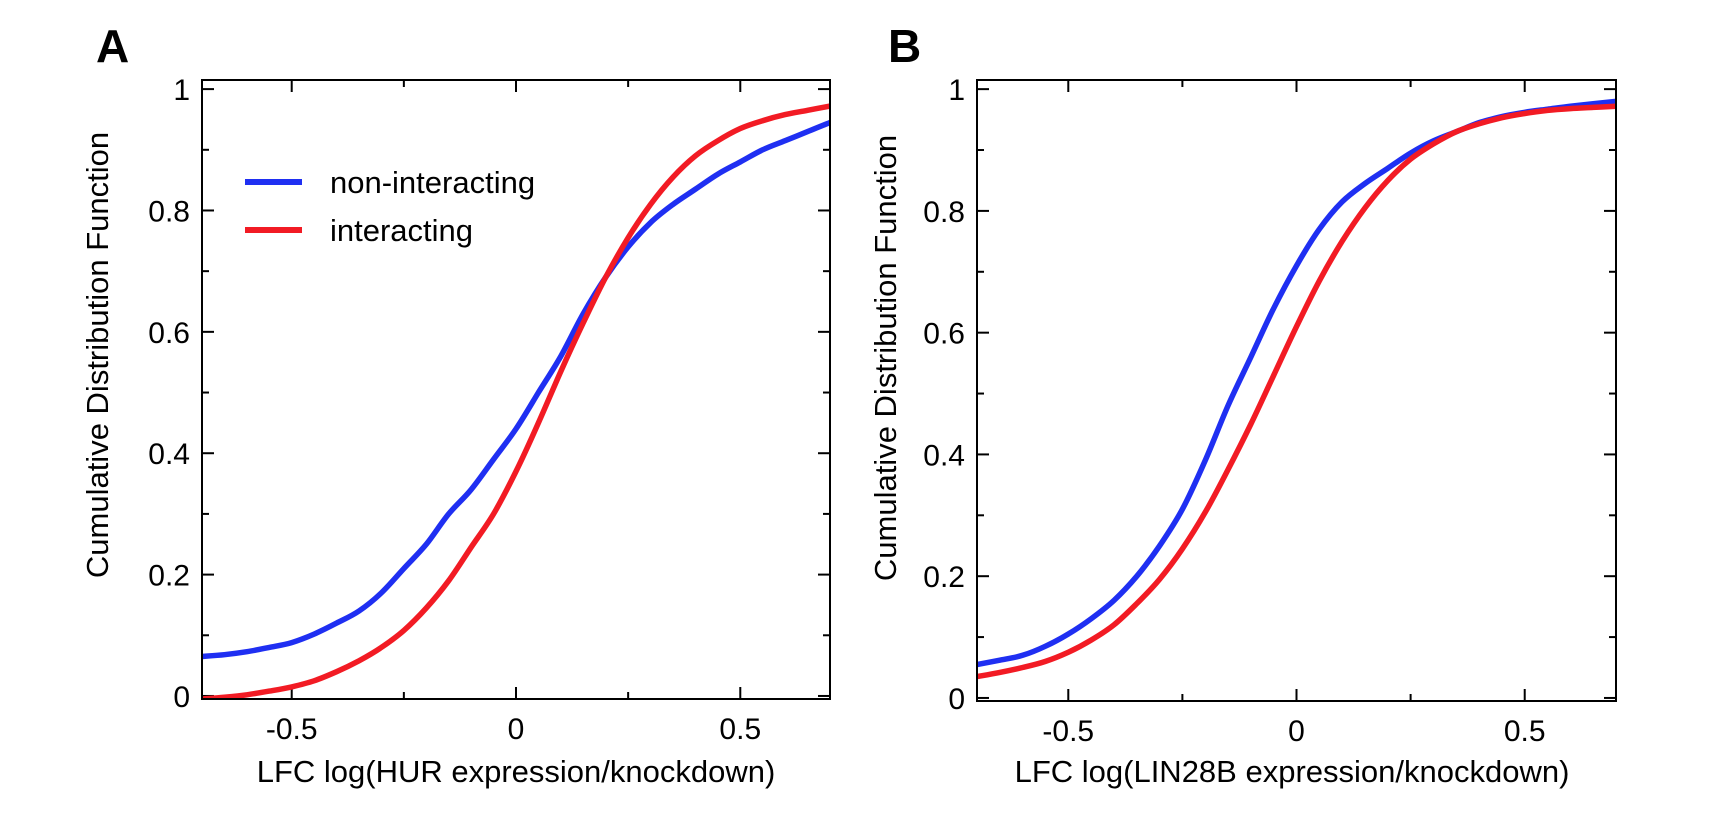  I want to click on y-tick-label-a-5: 1, so click(181, 90).